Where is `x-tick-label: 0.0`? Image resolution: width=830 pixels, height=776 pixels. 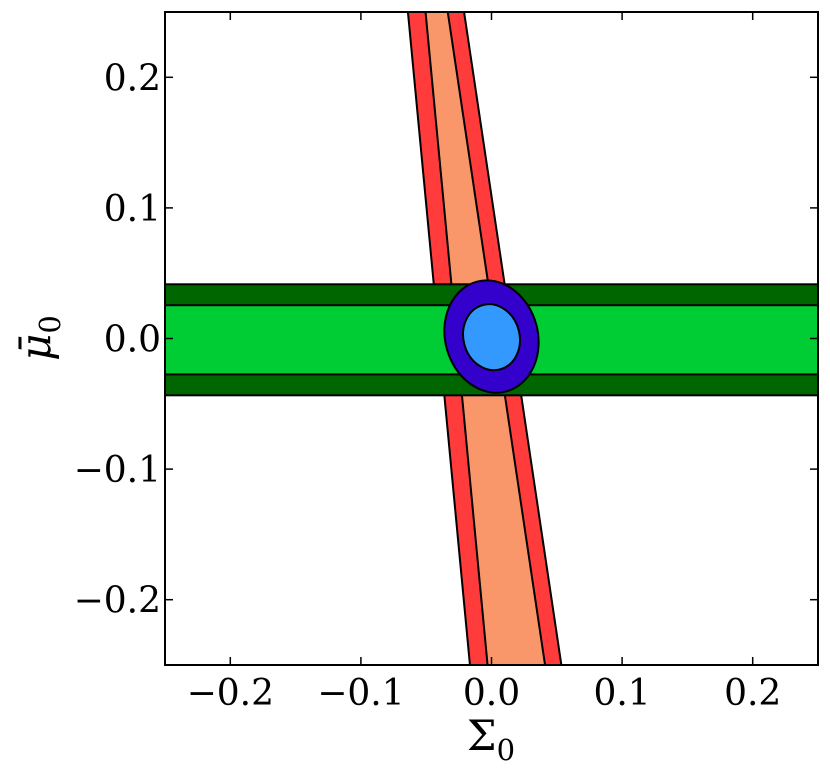
x-tick-label: 0.0 is located at coordinates (491, 693).